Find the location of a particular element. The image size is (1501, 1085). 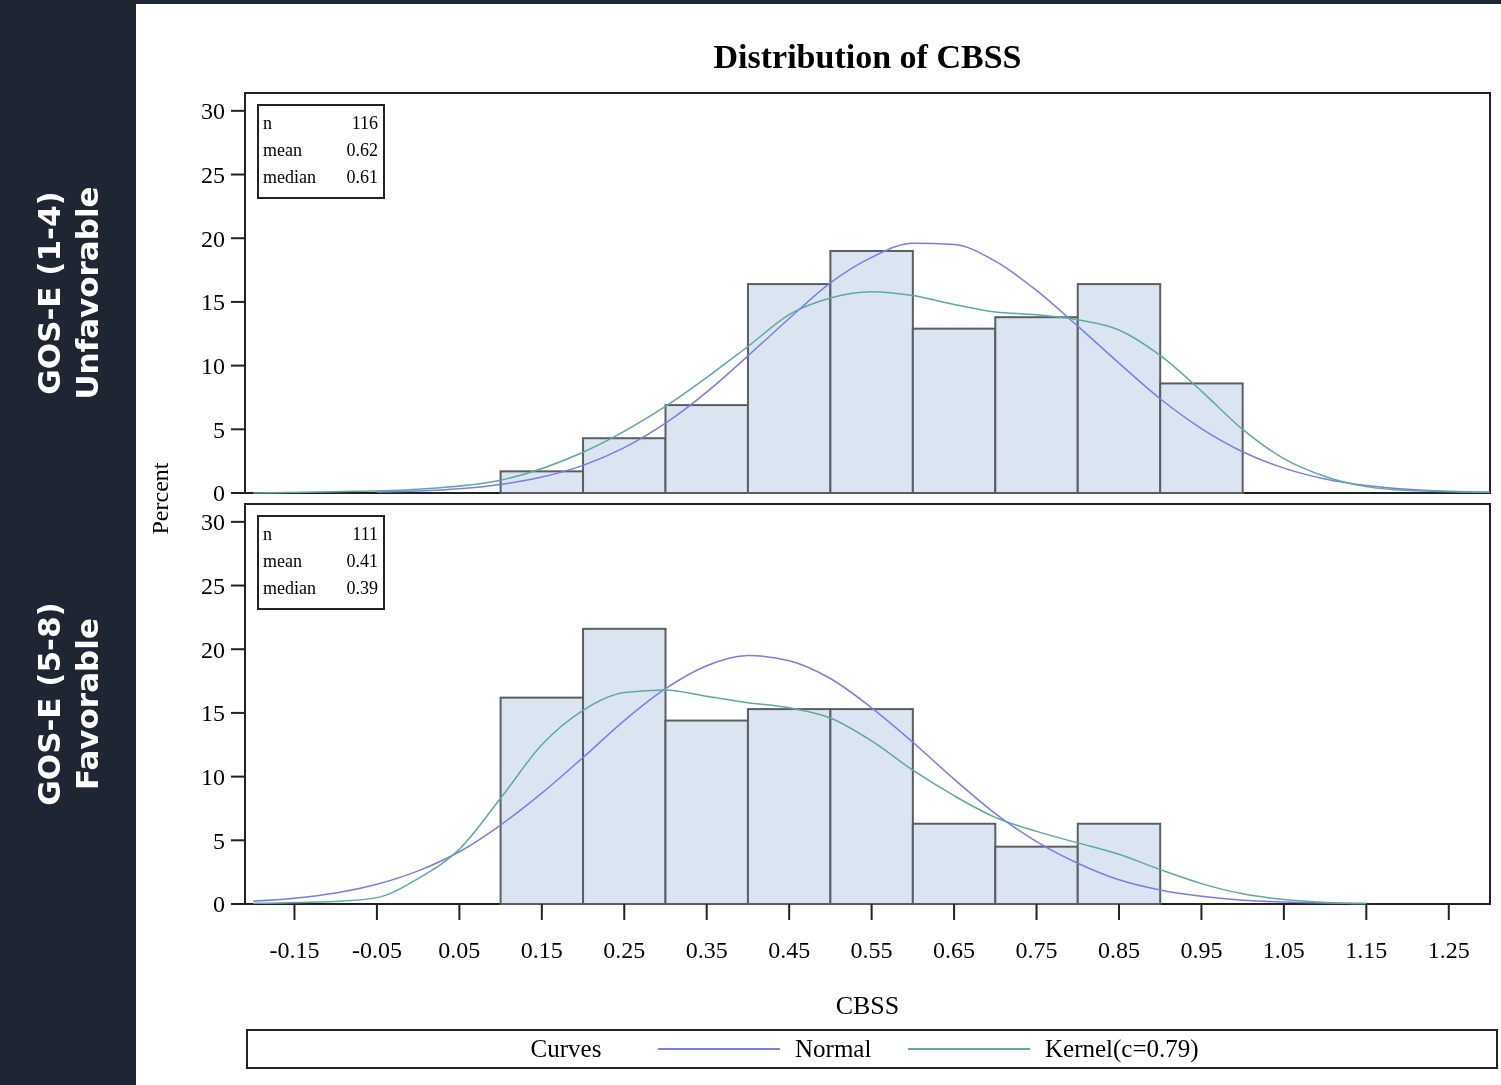

x-tick-label: 0.25 is located at coordinates (624, 950).